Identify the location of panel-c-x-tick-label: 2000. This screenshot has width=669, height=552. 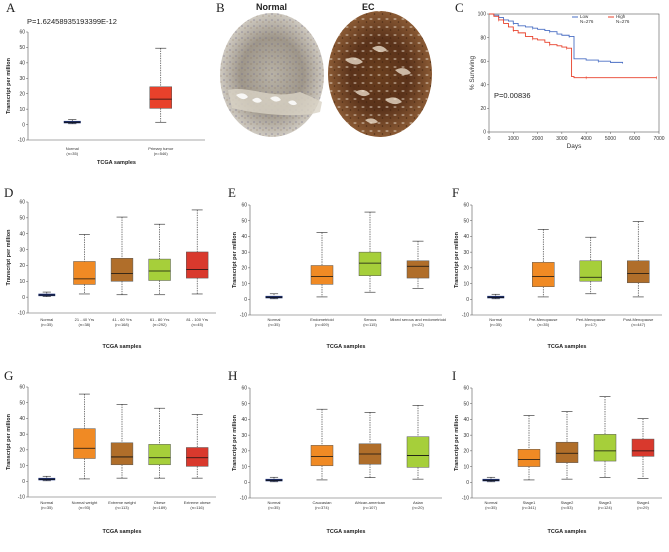
(537, 139).